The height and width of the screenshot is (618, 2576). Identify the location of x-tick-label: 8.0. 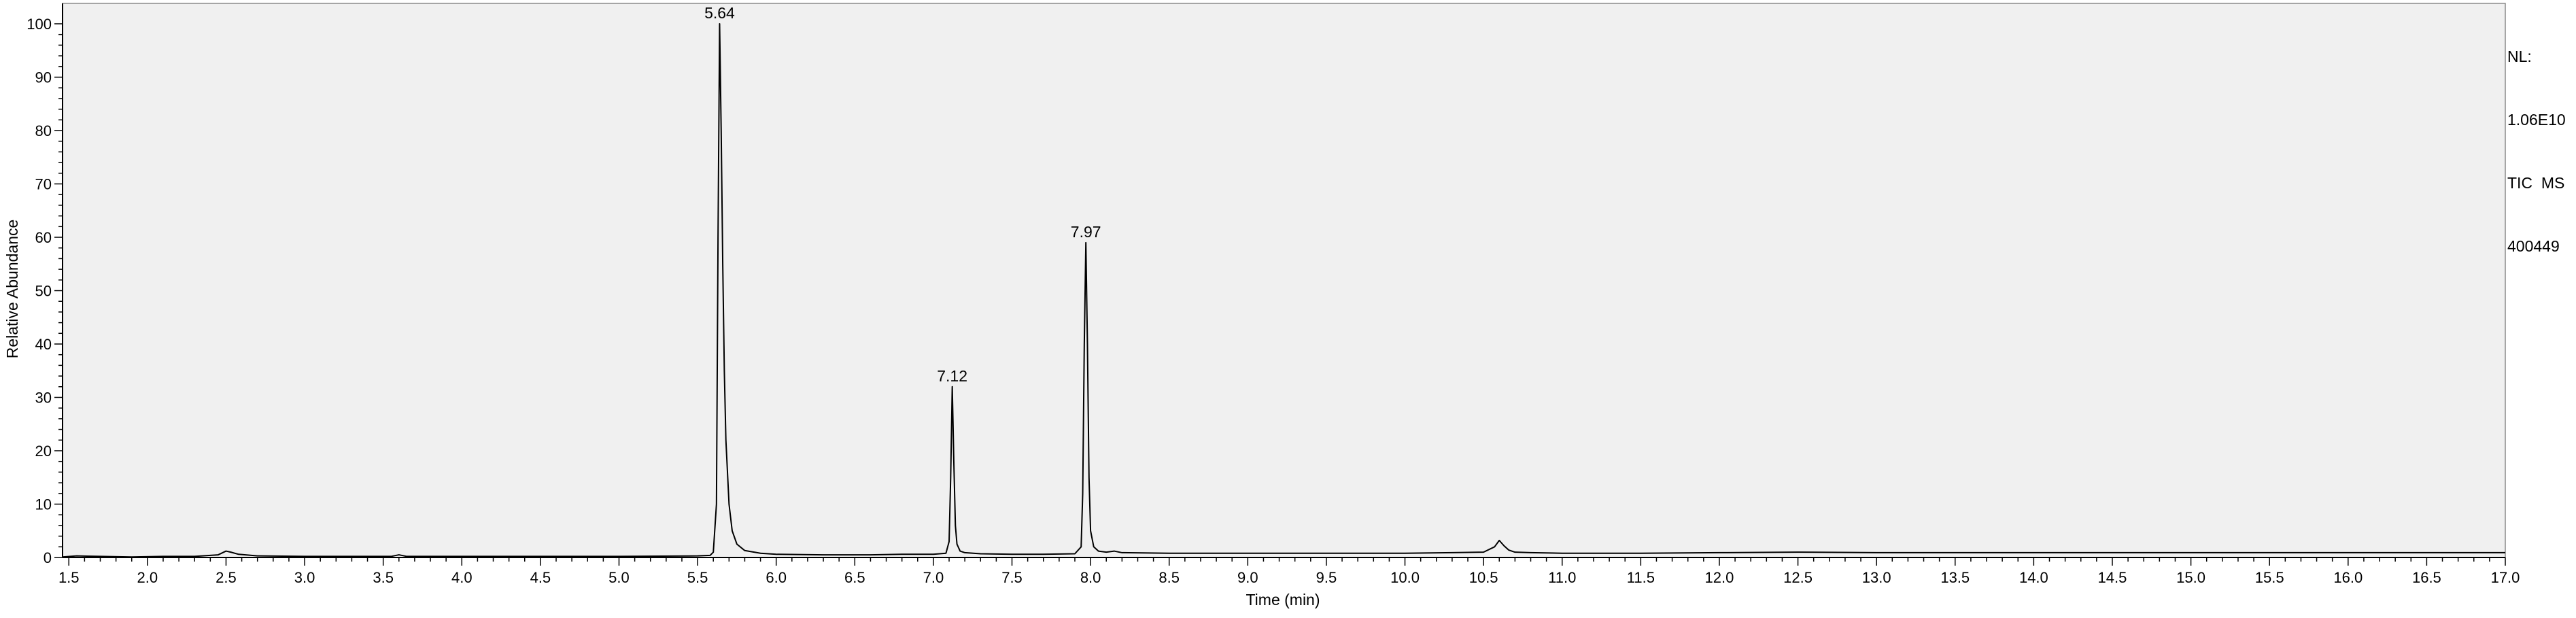
(1090, 577).